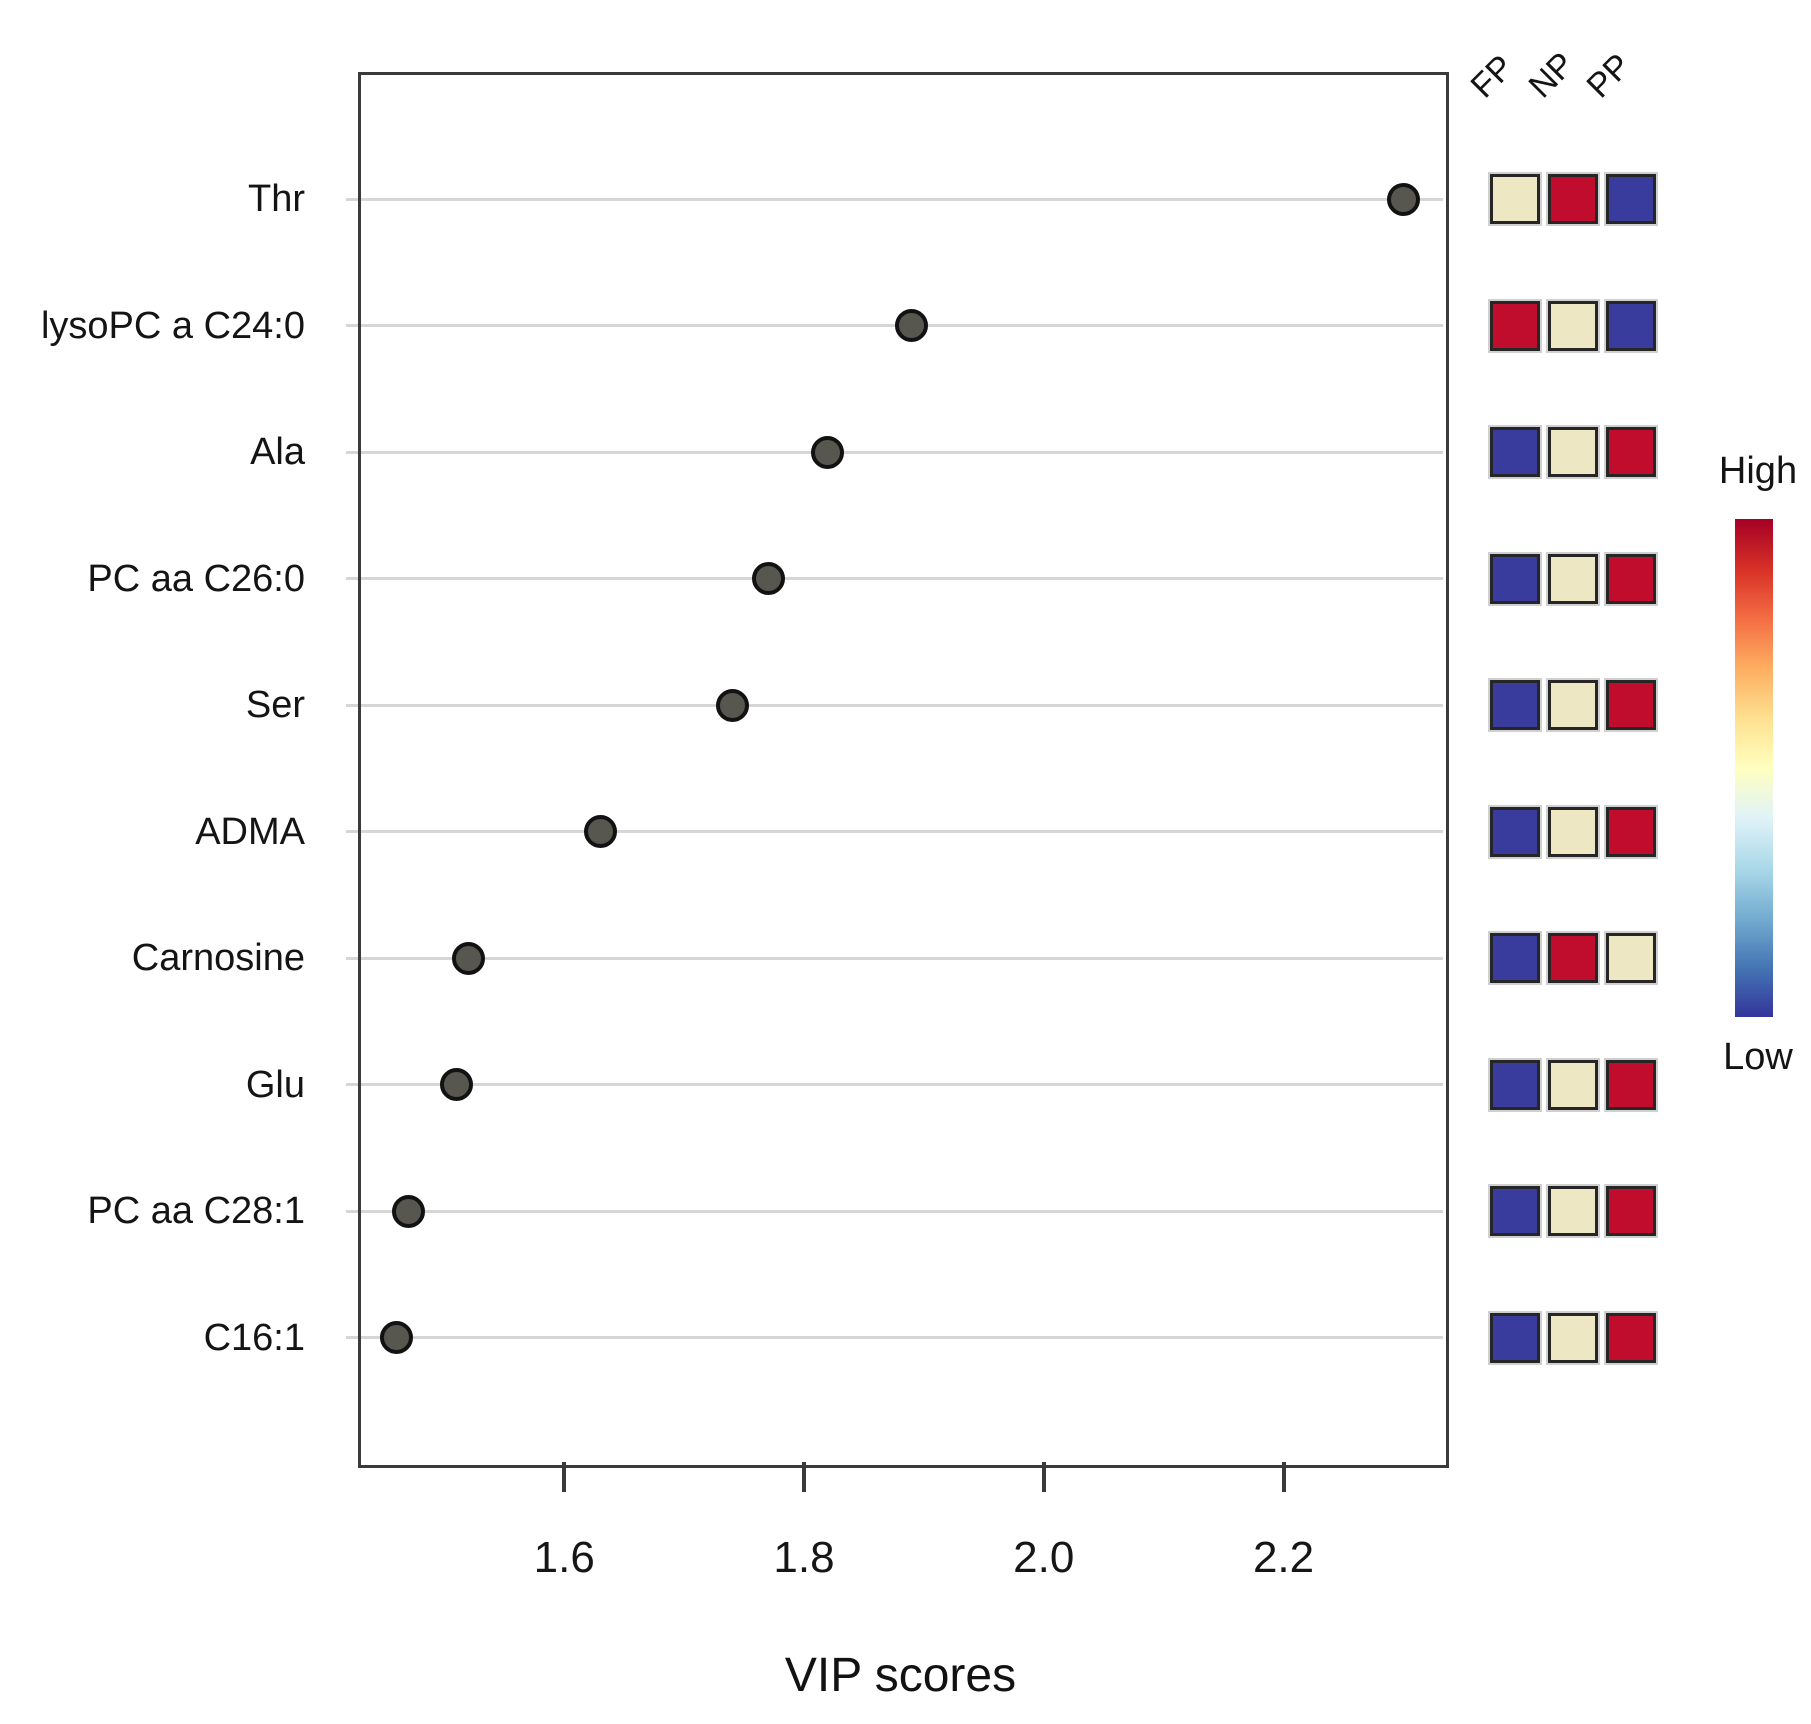  I want to click on x-tick-label: 1.8, so click(804, 1557).